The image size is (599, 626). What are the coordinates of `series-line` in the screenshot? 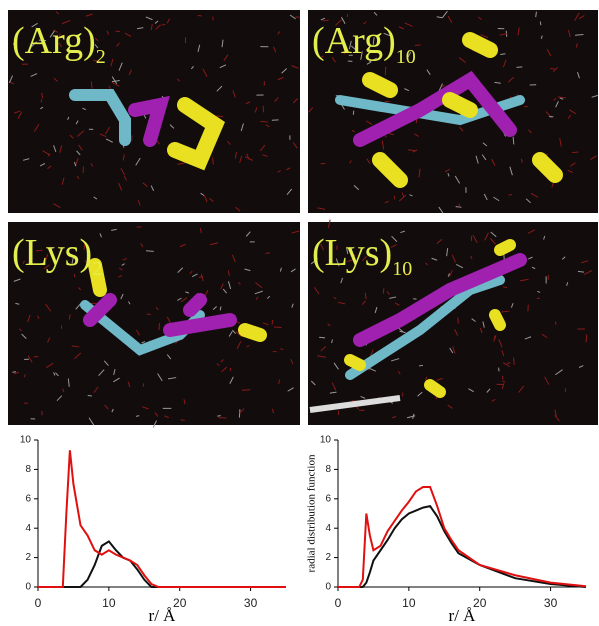 It's located at (462, 537).